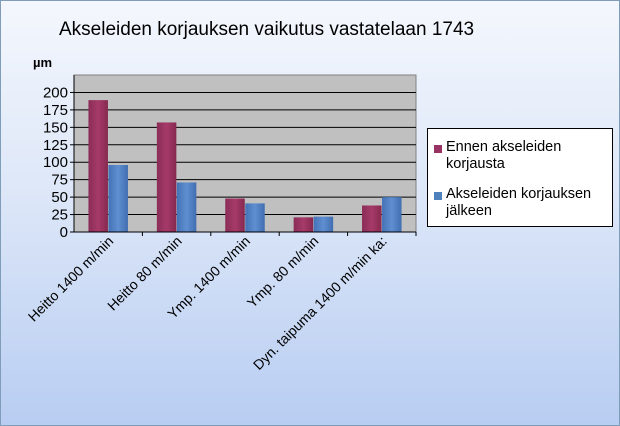 The image size is (620, 426). What do you see at coordinates (55, 110) in the screenshot?
I see `y-tick-label: 175` at bounding box center [55, 110].